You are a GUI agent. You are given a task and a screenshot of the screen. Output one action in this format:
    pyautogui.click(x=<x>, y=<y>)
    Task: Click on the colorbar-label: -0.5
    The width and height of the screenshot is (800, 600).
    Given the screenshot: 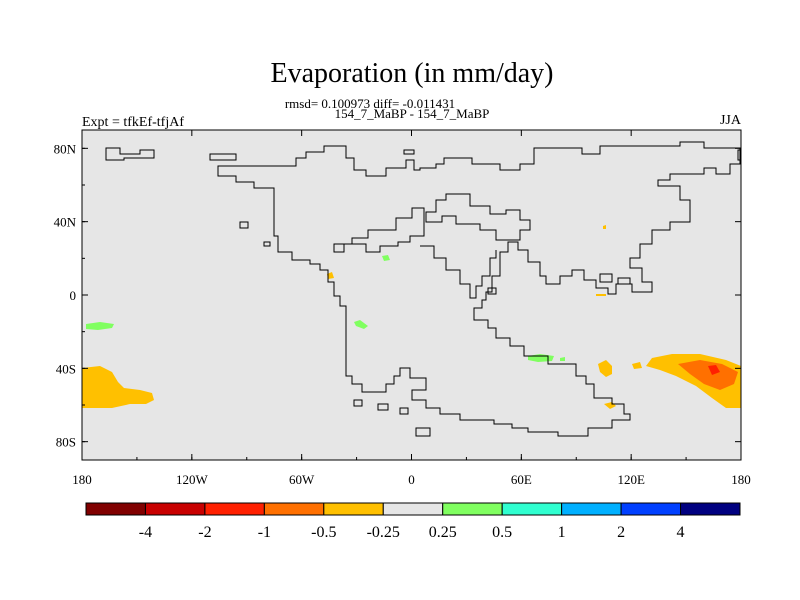 What is the action you would take?
    pyautogui.click(x=323, y=532)
    